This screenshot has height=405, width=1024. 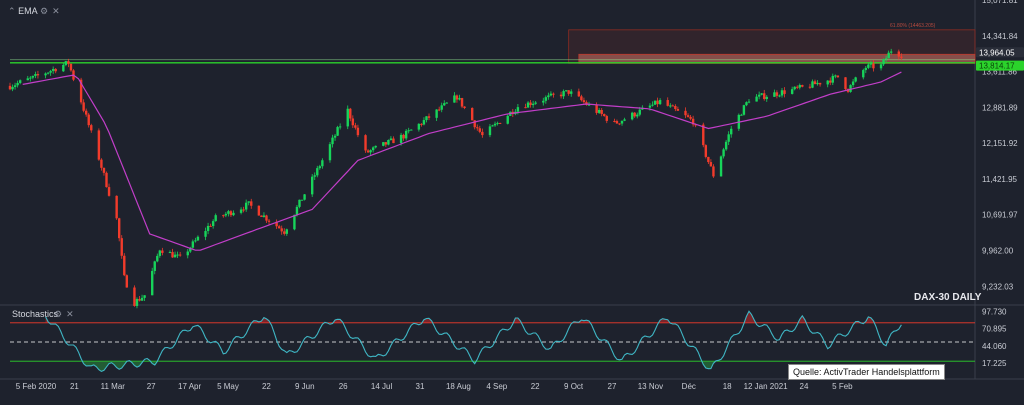 What do you see at coordinates (493, 43) in the screenshot?
I see `price-levels: 61.80% (14463.205)` at bounding box center [493, 43].